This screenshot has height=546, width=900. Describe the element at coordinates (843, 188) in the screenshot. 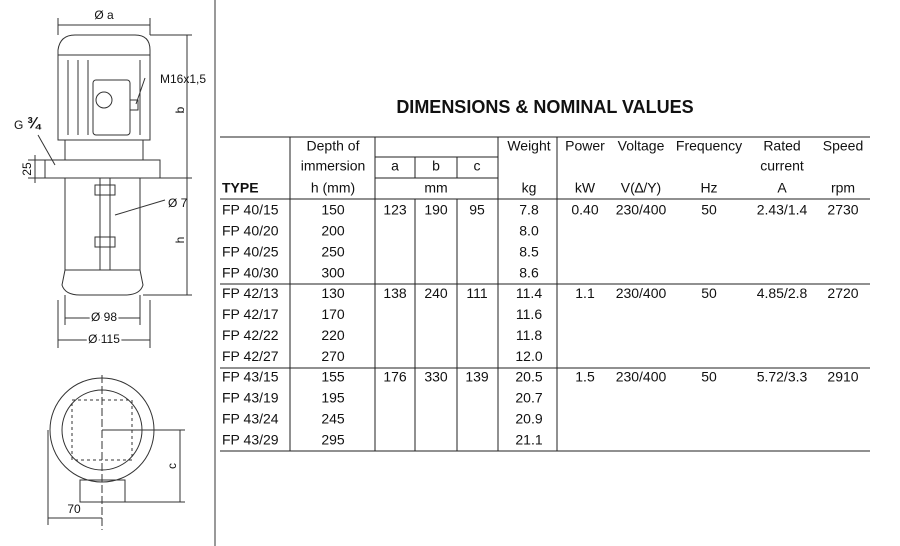

I see `table-cell: rpm` at that location.